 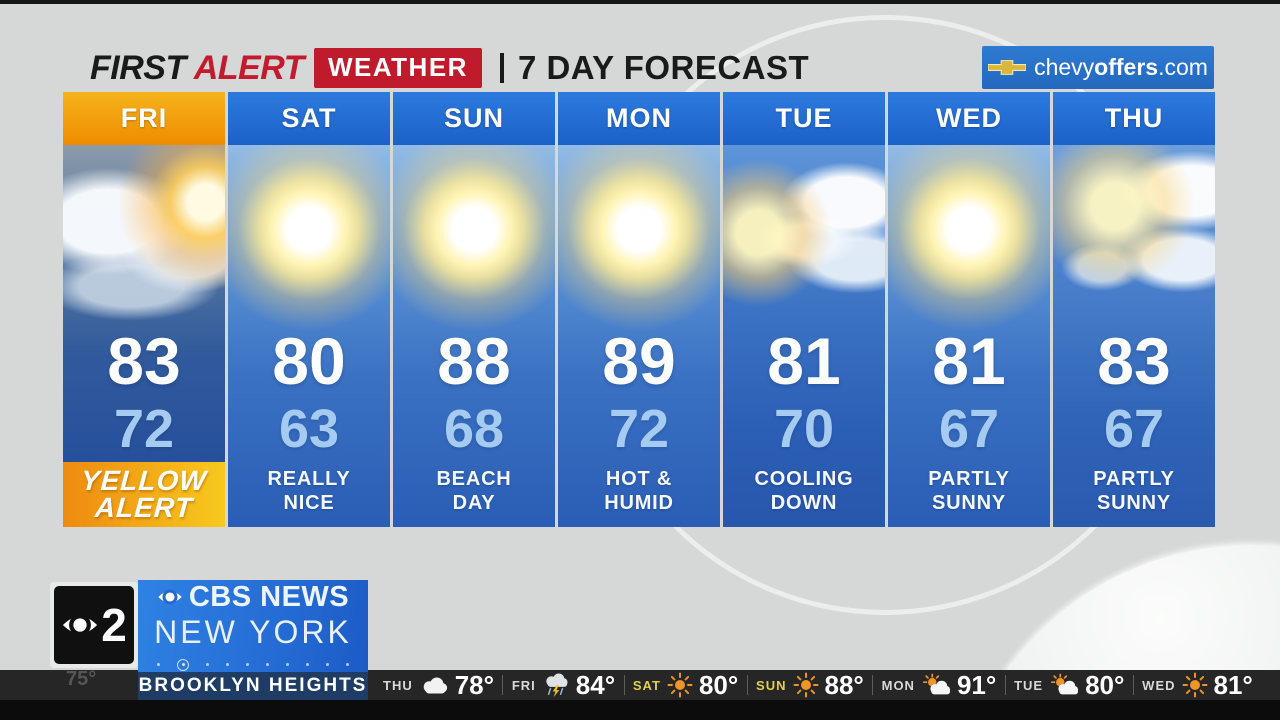 I want to click on ticker-temp: 88°, so click(x=844, y=684).